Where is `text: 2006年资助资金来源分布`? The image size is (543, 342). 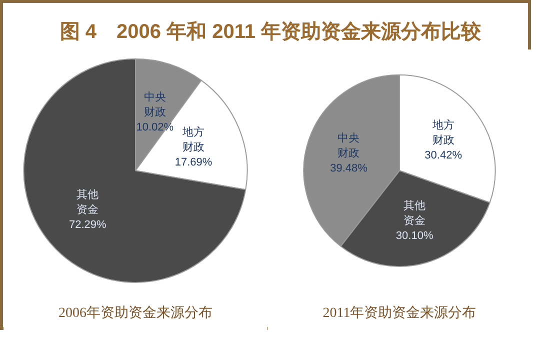 text: 2006年资助资金来源分布 is located at coordinates (135, 313).